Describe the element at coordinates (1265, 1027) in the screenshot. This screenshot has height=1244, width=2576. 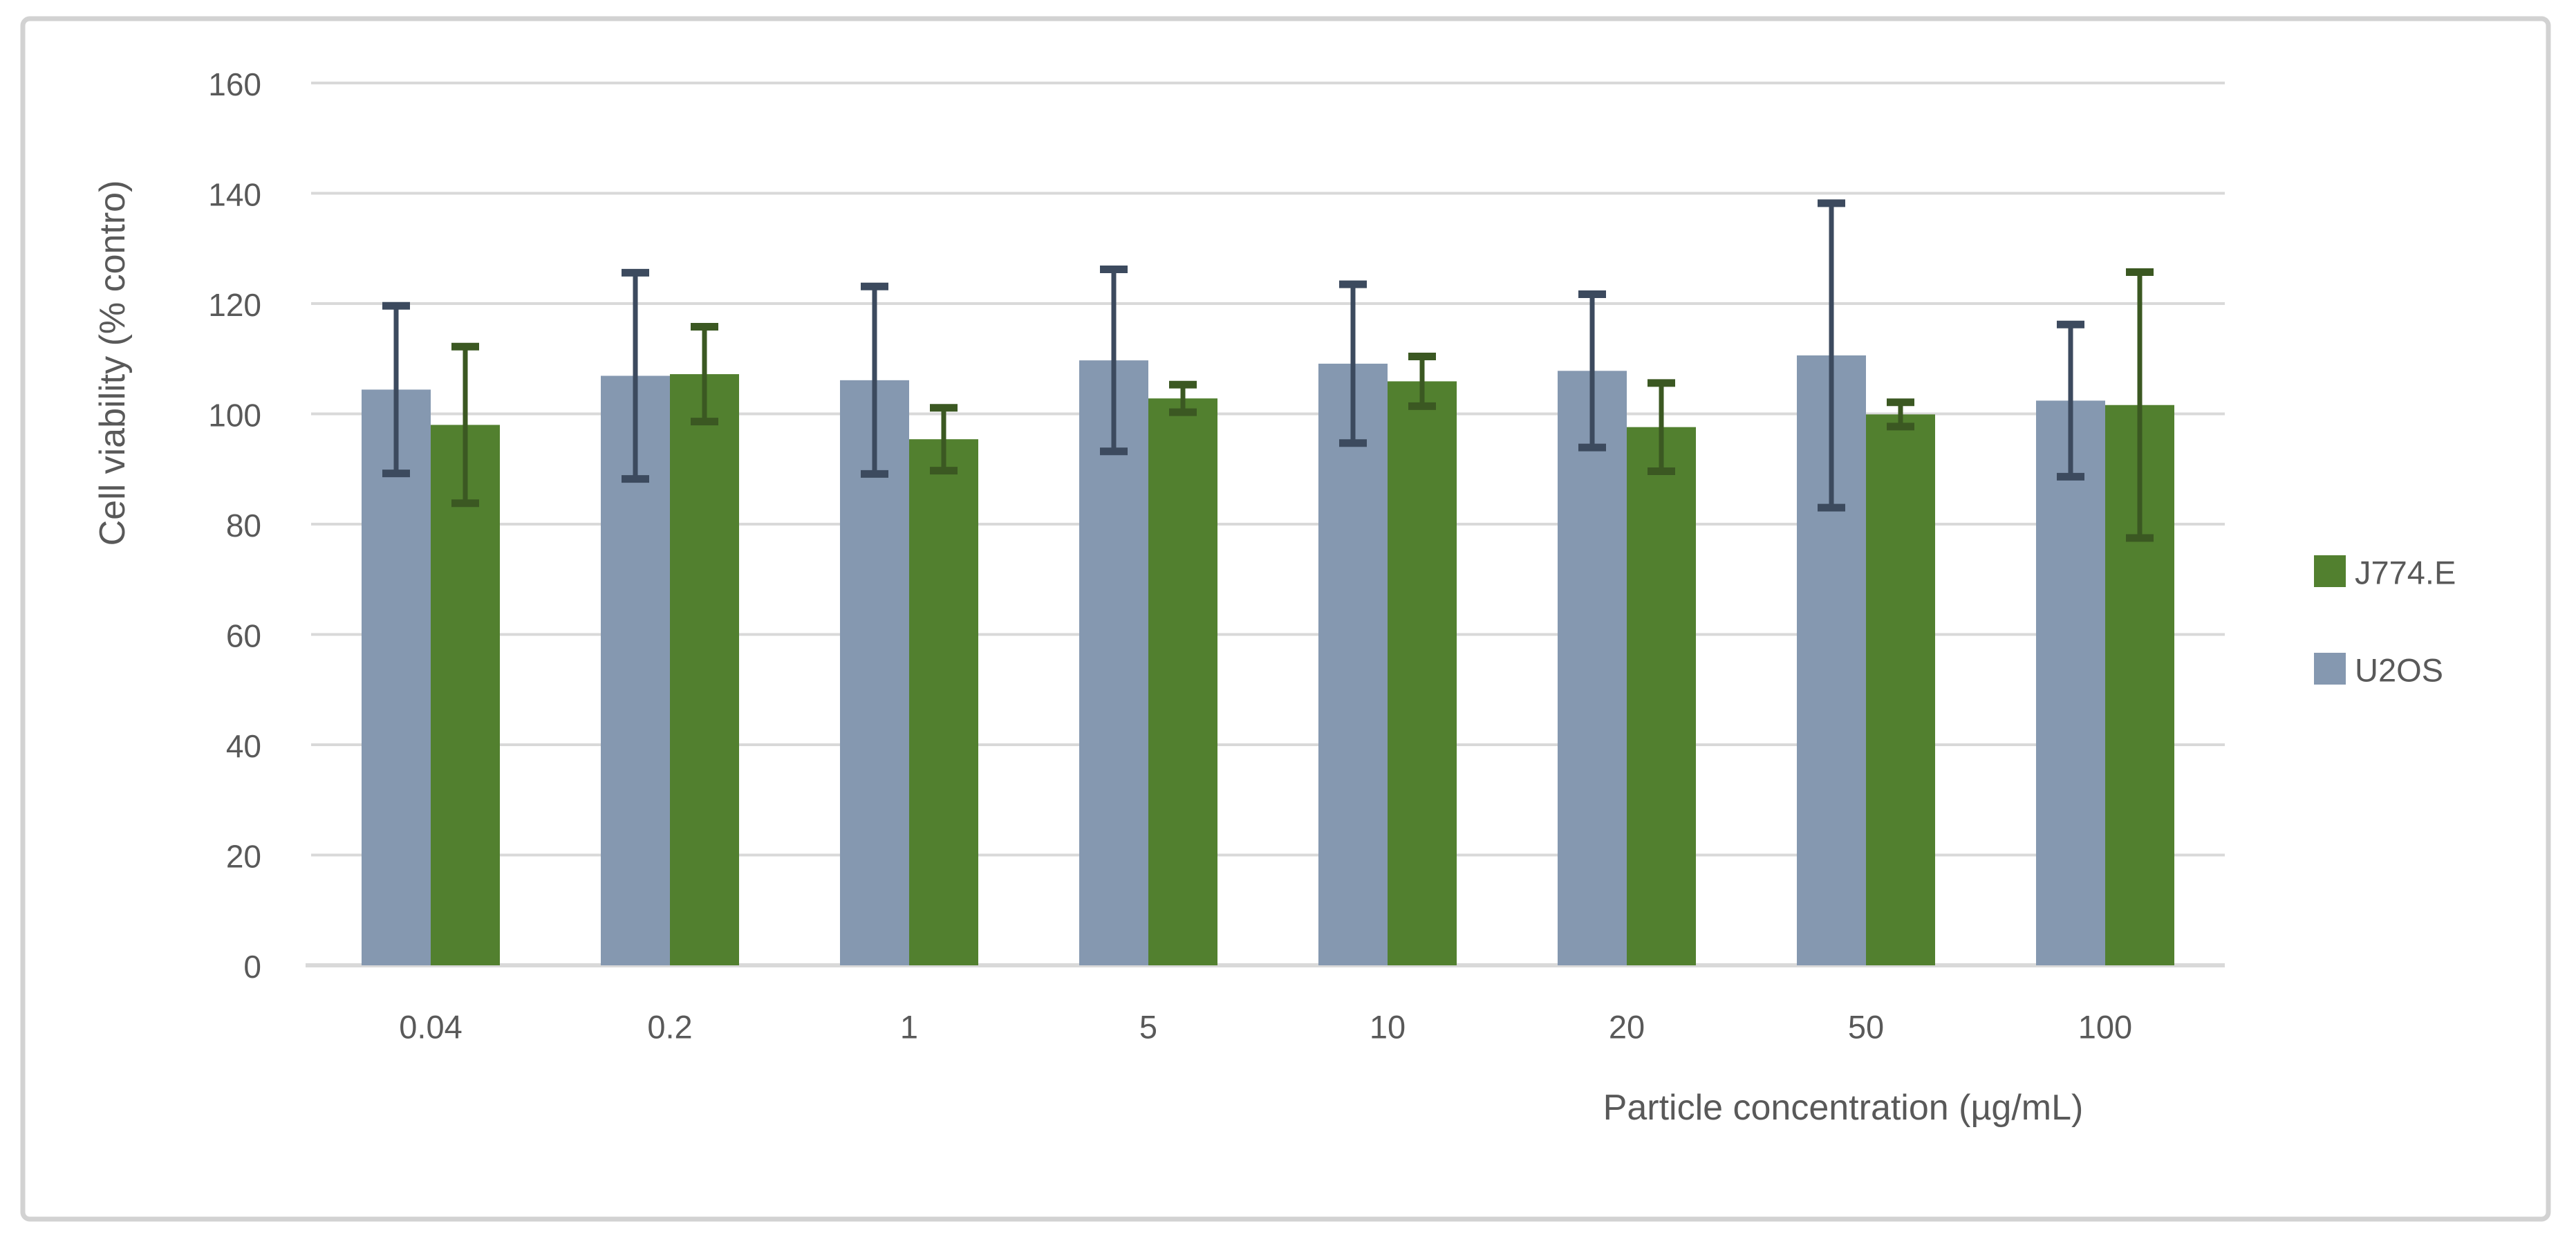
I see `x-axis-tick-labels: 0.04 0.2 1 5 10 20 50 100` at that location.